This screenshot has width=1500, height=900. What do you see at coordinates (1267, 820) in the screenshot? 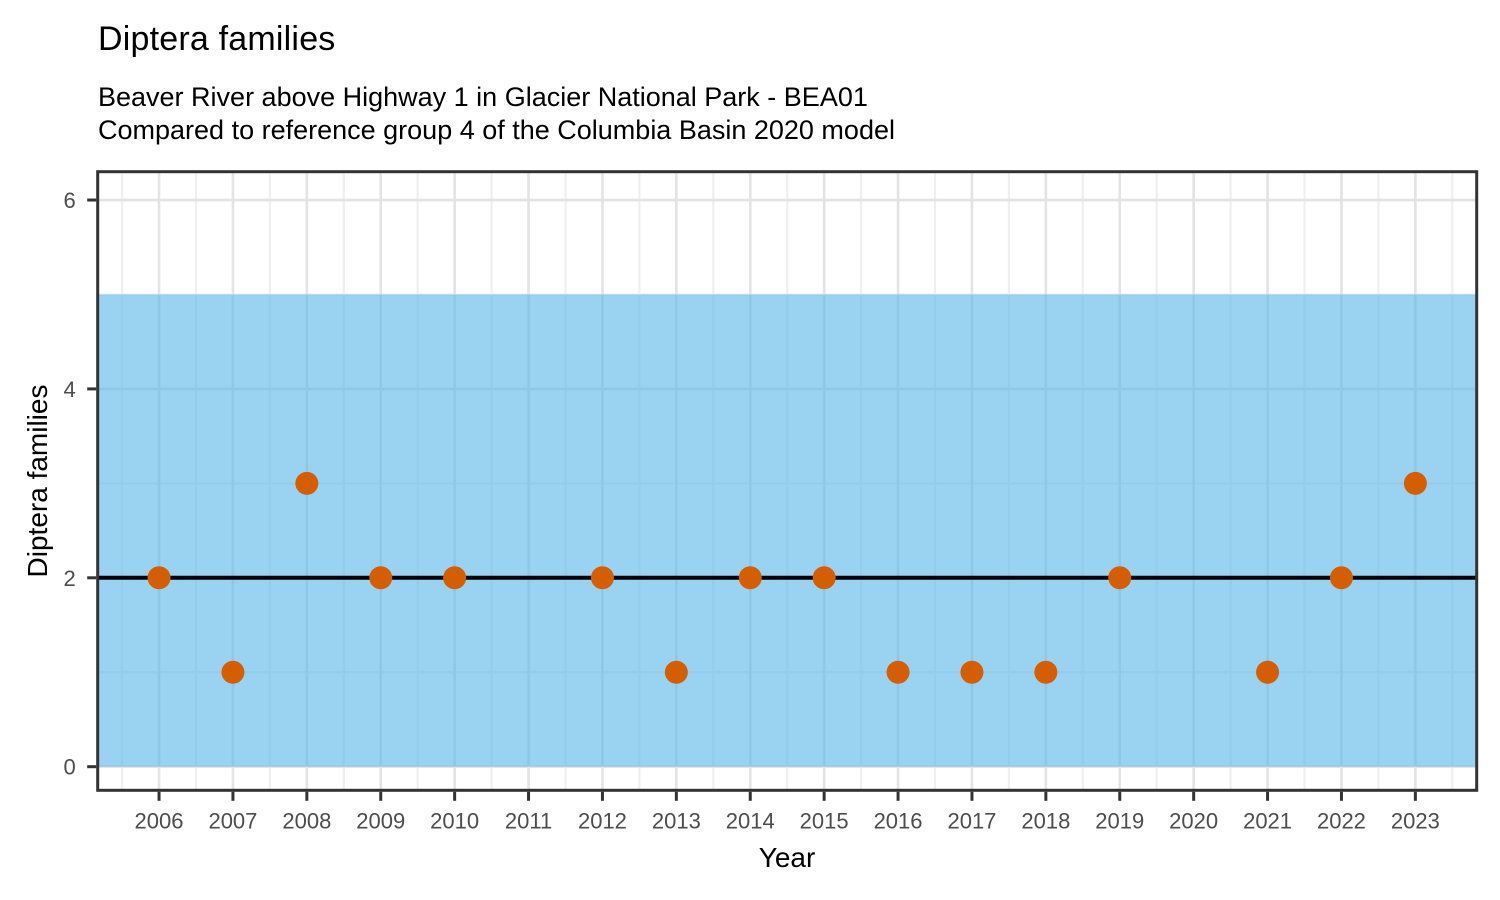
I see `x-axis-tick-label: 2021` at bounding box center [1267, 820].